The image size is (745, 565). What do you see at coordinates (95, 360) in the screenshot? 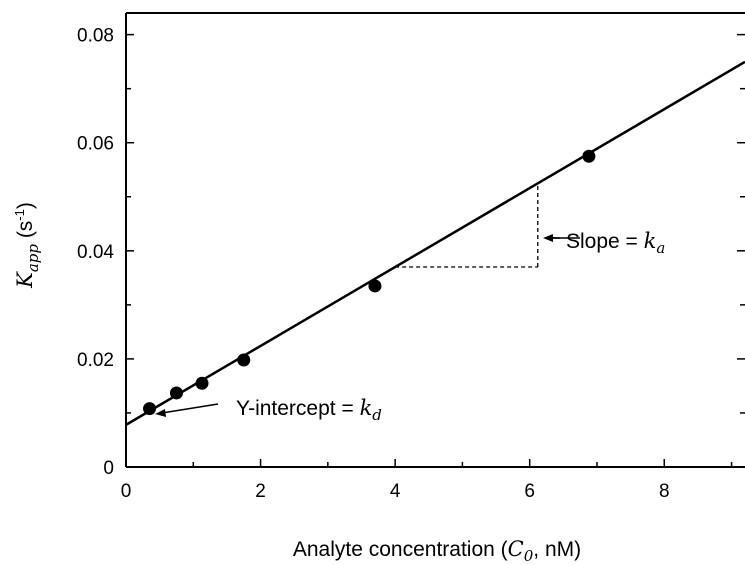
I see `y-tick-label: 0.02` at bounding box center [95, 360].